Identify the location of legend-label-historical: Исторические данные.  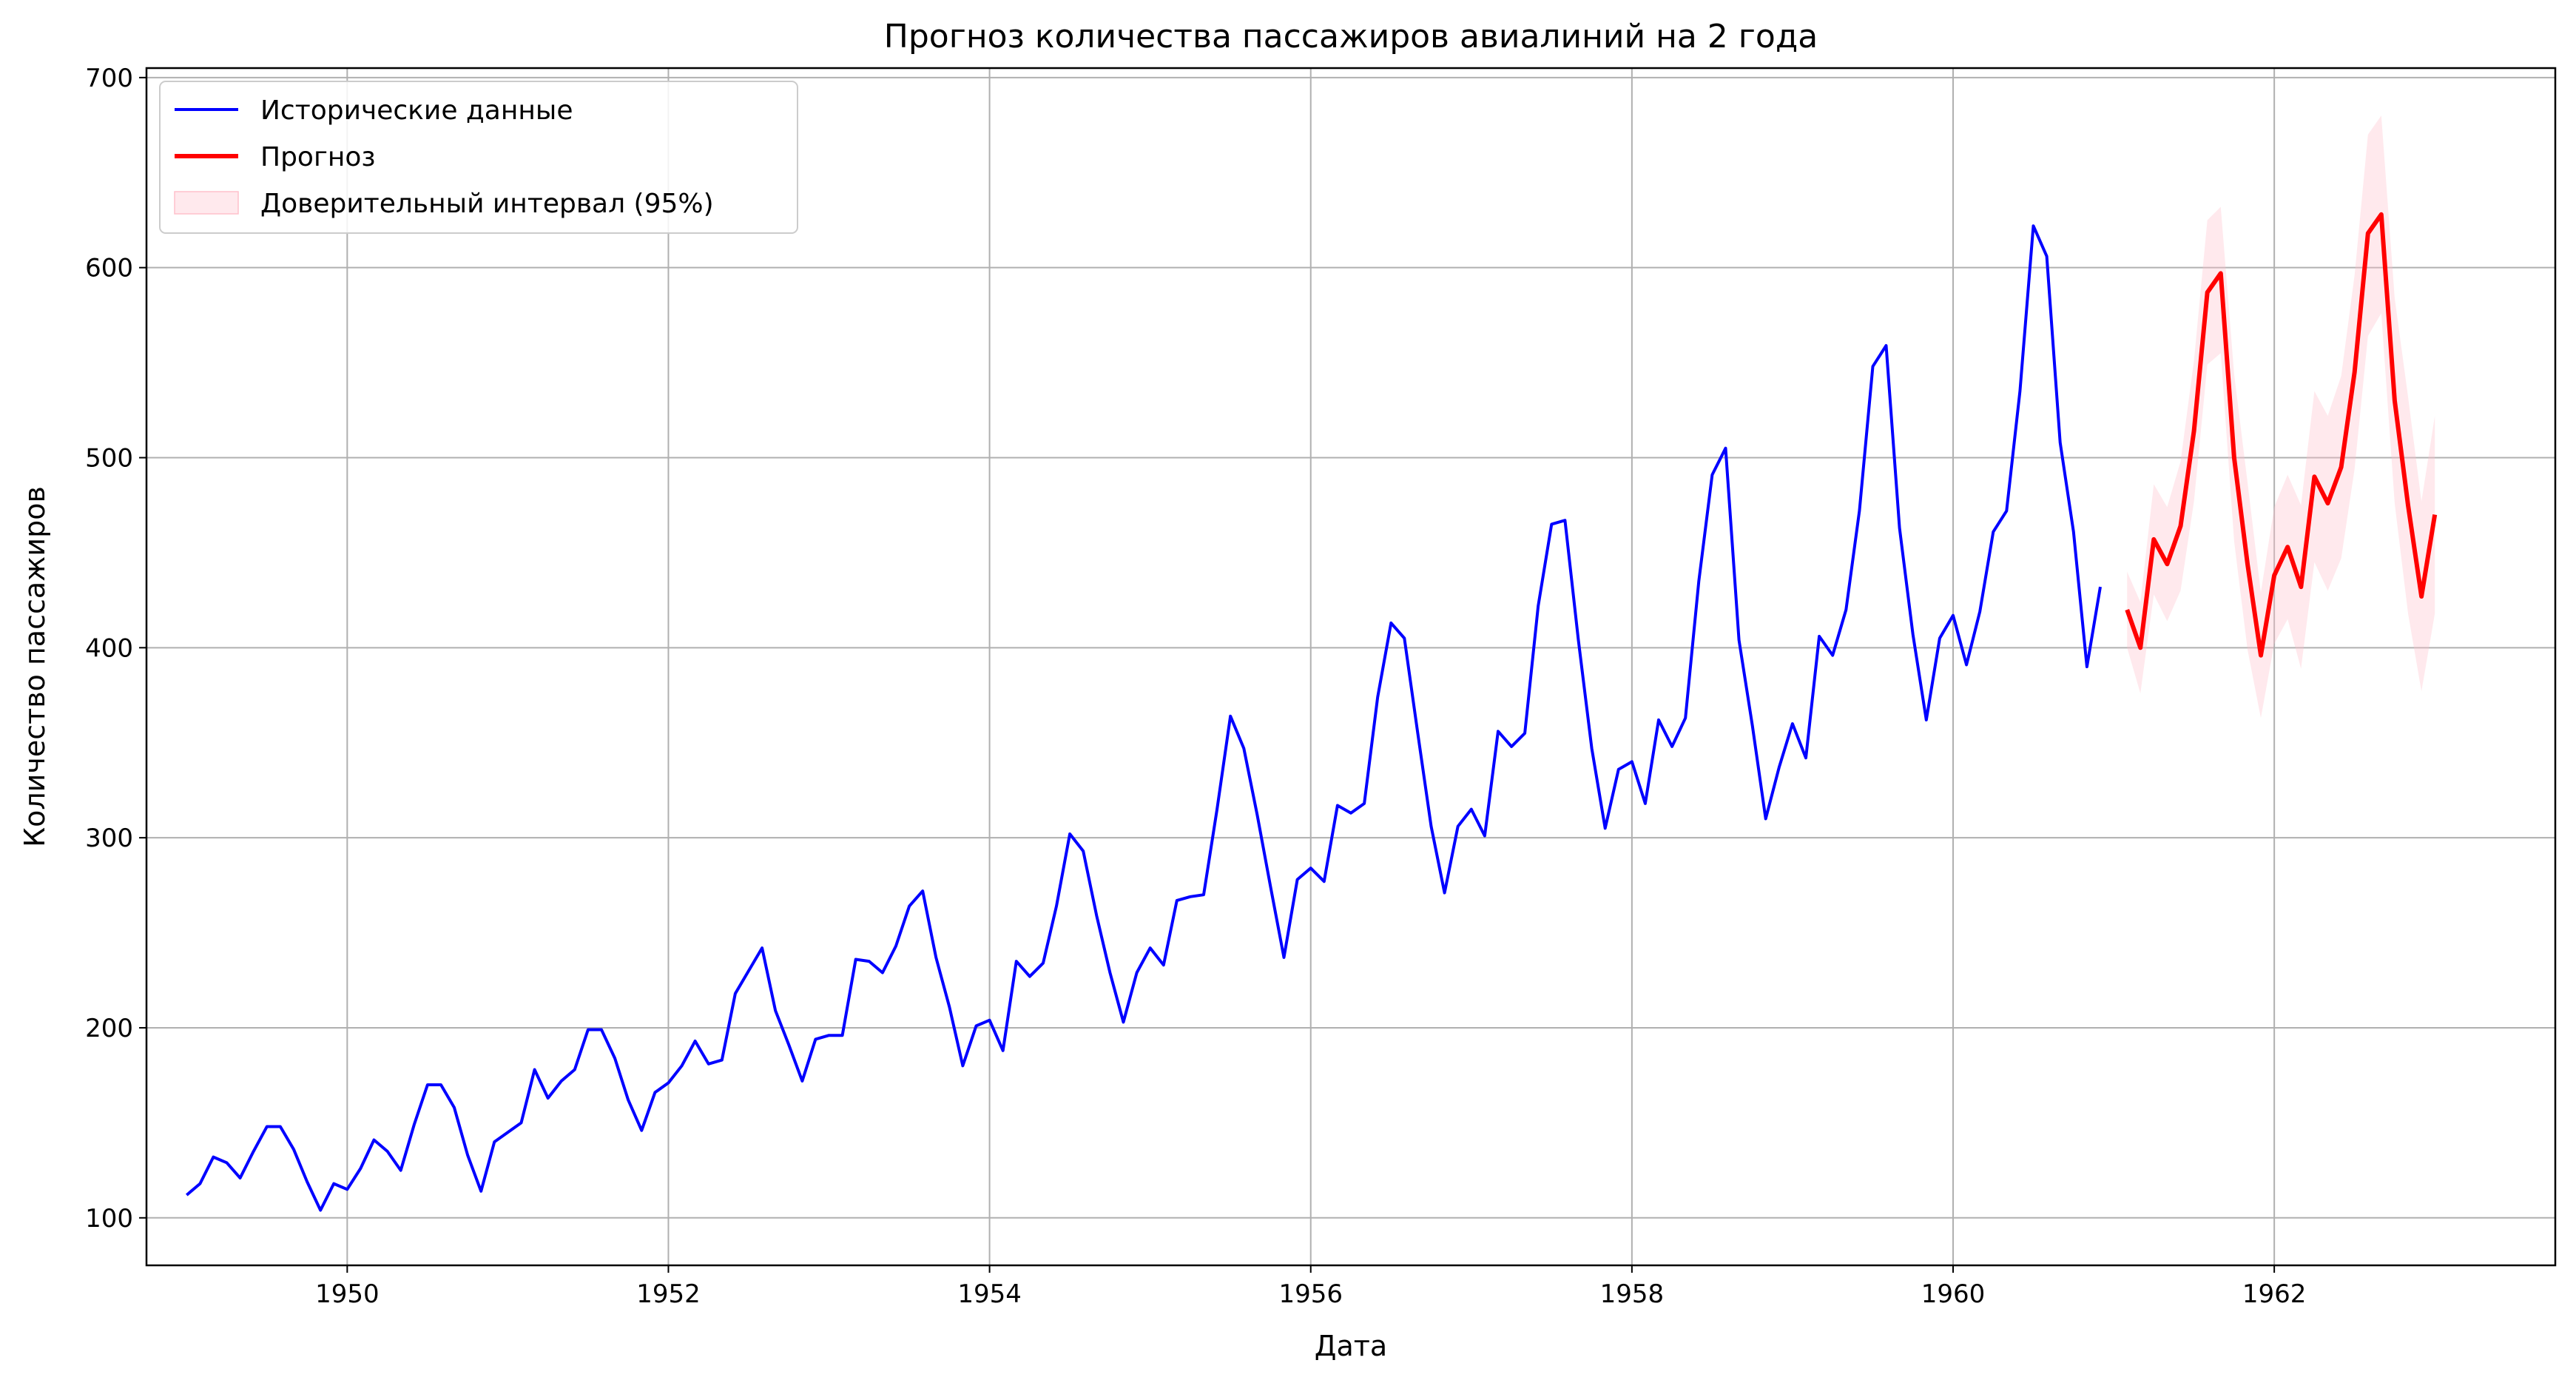
(416, 111).